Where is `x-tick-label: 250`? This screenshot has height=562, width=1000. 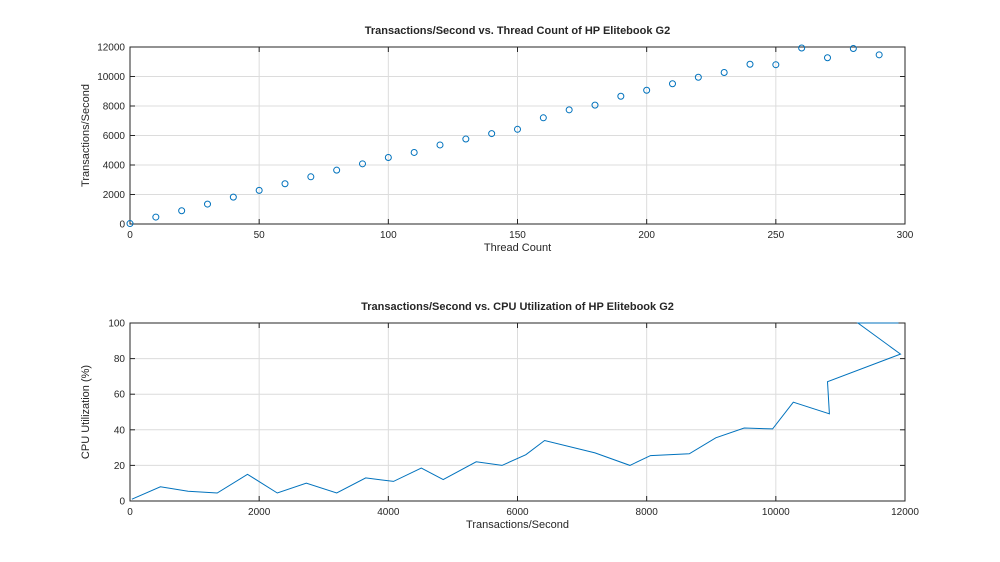
x-tick-label: 250 is located at coordinates (775, 235).